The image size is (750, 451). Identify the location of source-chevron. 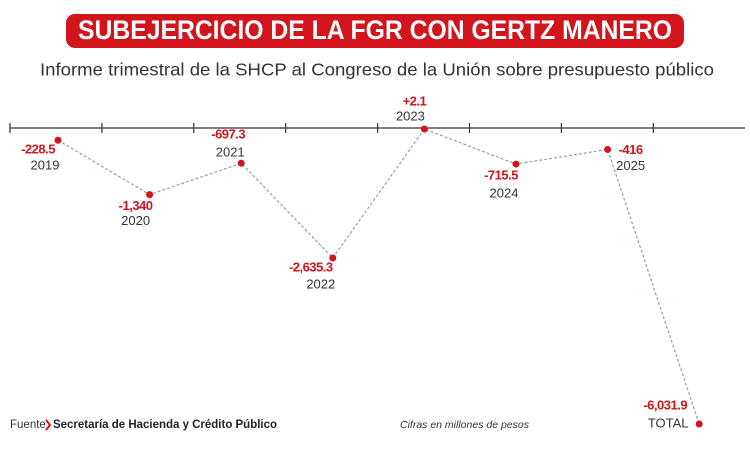
(48, 425).